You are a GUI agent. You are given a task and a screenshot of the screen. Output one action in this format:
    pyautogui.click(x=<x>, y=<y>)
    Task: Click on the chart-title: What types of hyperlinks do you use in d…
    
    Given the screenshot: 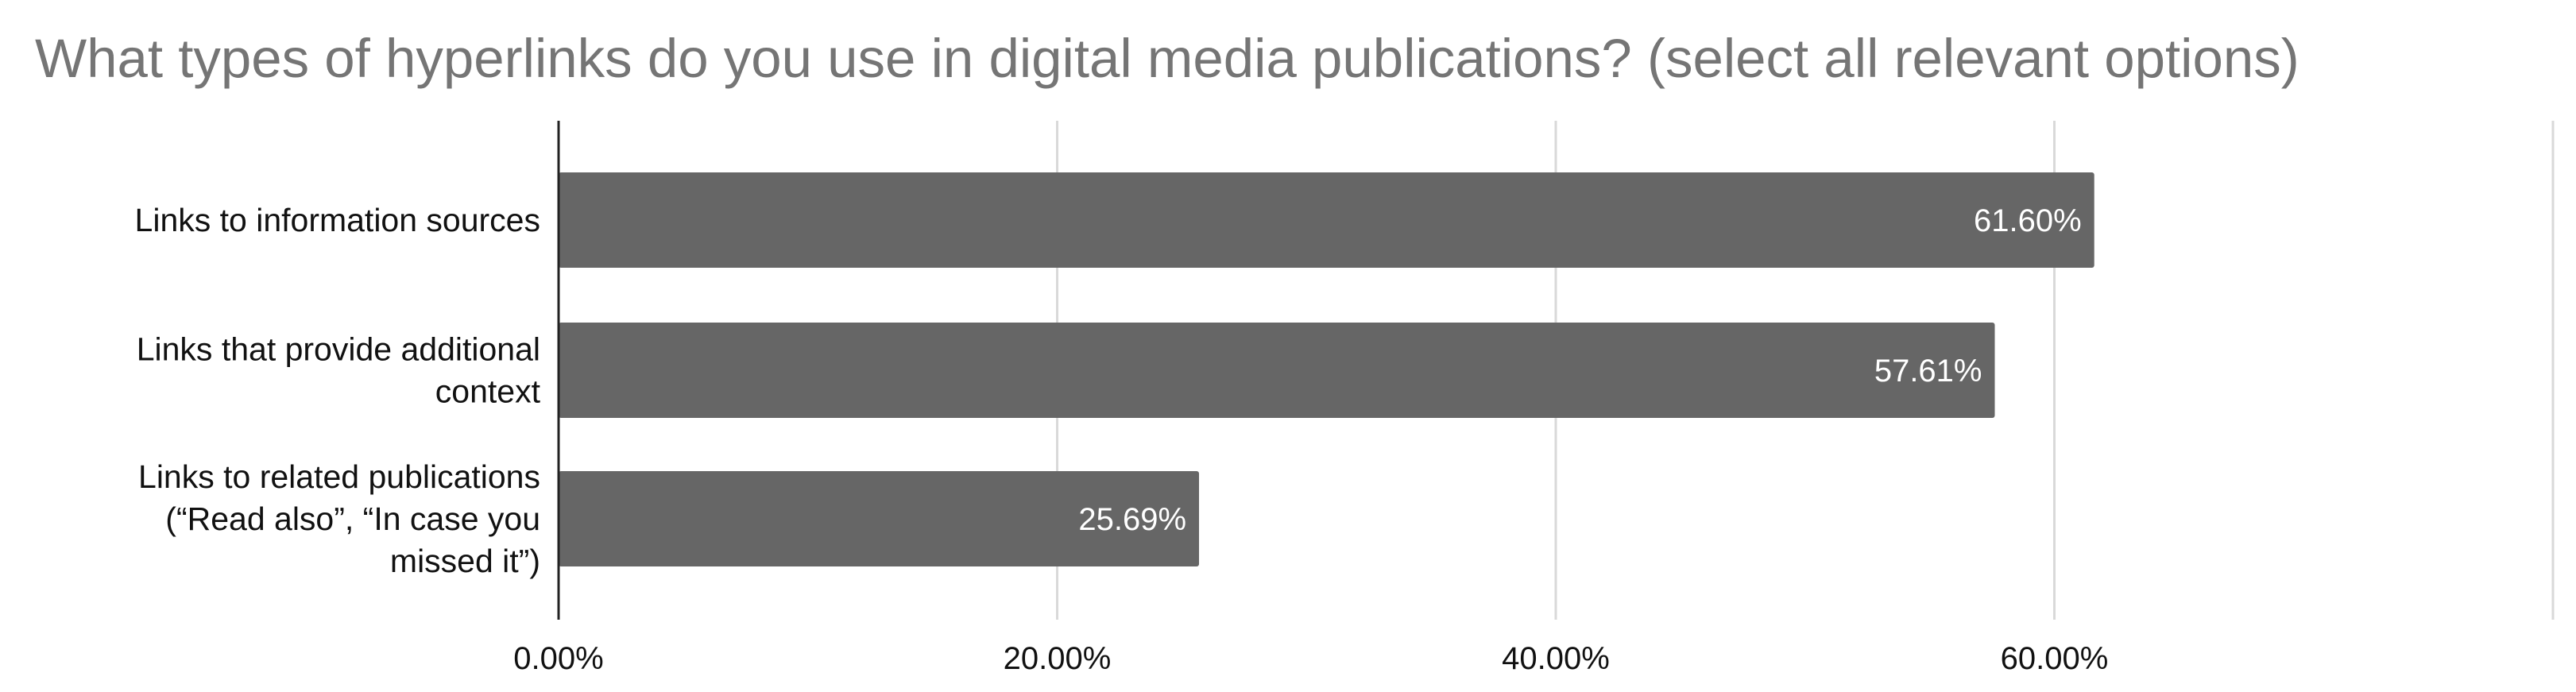 What is the action you would take?
    pyautogui.click(x=1167, y=58)
    